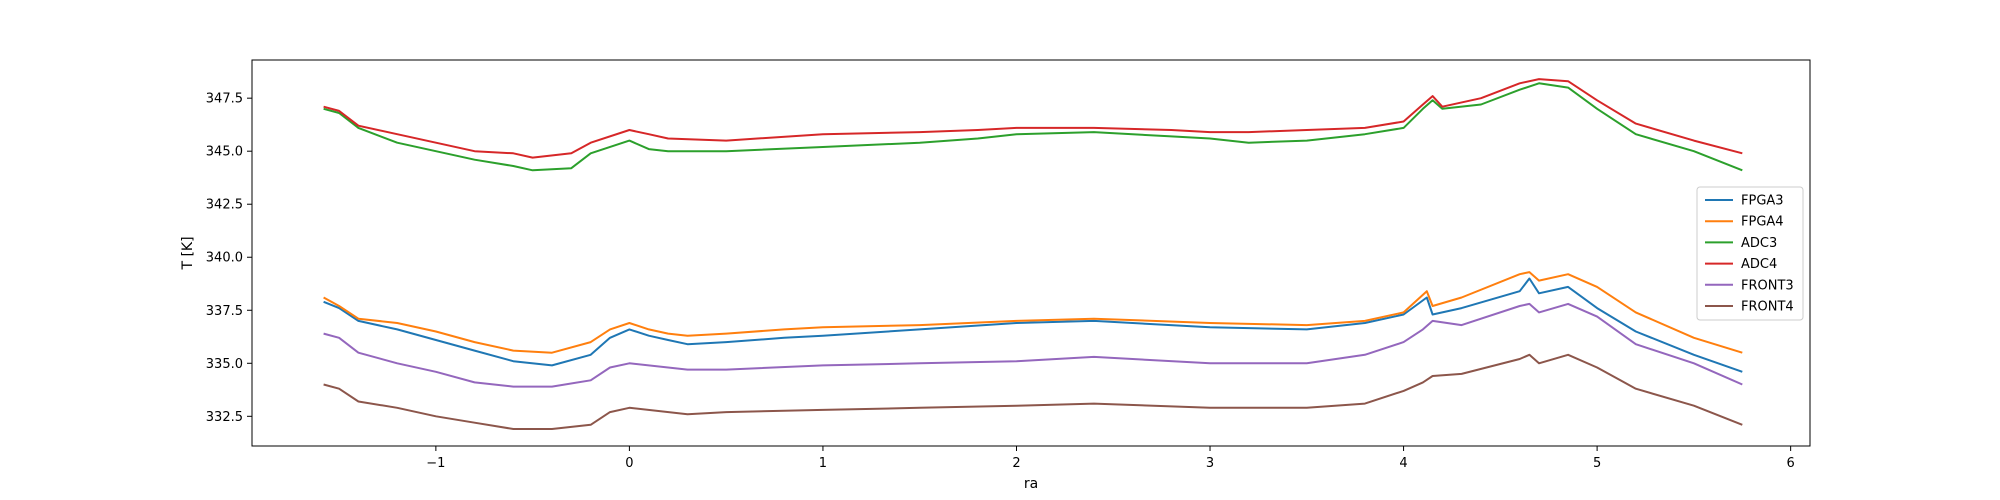 The image size is (2000, 500). Describe the element at coordinates (224, 364) in the screenshot. I see `y-tick-label: 335.0` at that location.